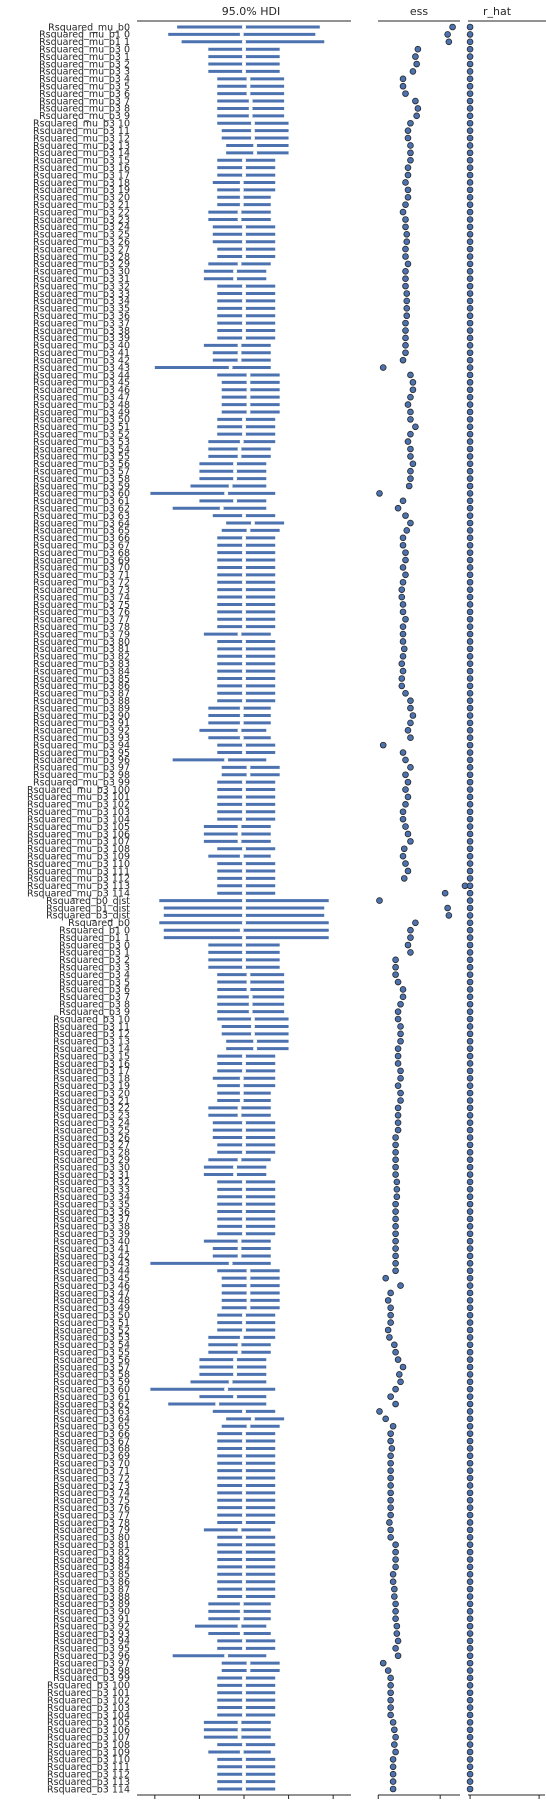  What do you see at coordinates (91, 1101) in the screenshot?
I see `y-tick-label: Rsquared_b3 21` at bounding box center [91, 1101].